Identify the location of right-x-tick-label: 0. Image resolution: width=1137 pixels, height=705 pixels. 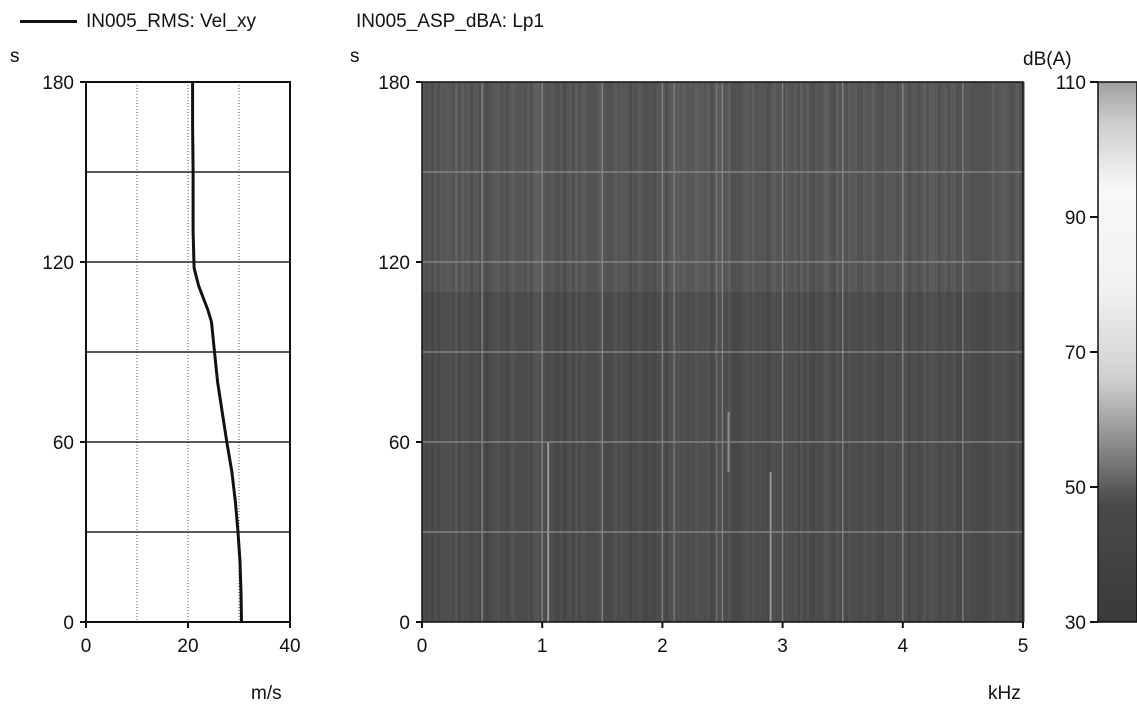
(422, 646).